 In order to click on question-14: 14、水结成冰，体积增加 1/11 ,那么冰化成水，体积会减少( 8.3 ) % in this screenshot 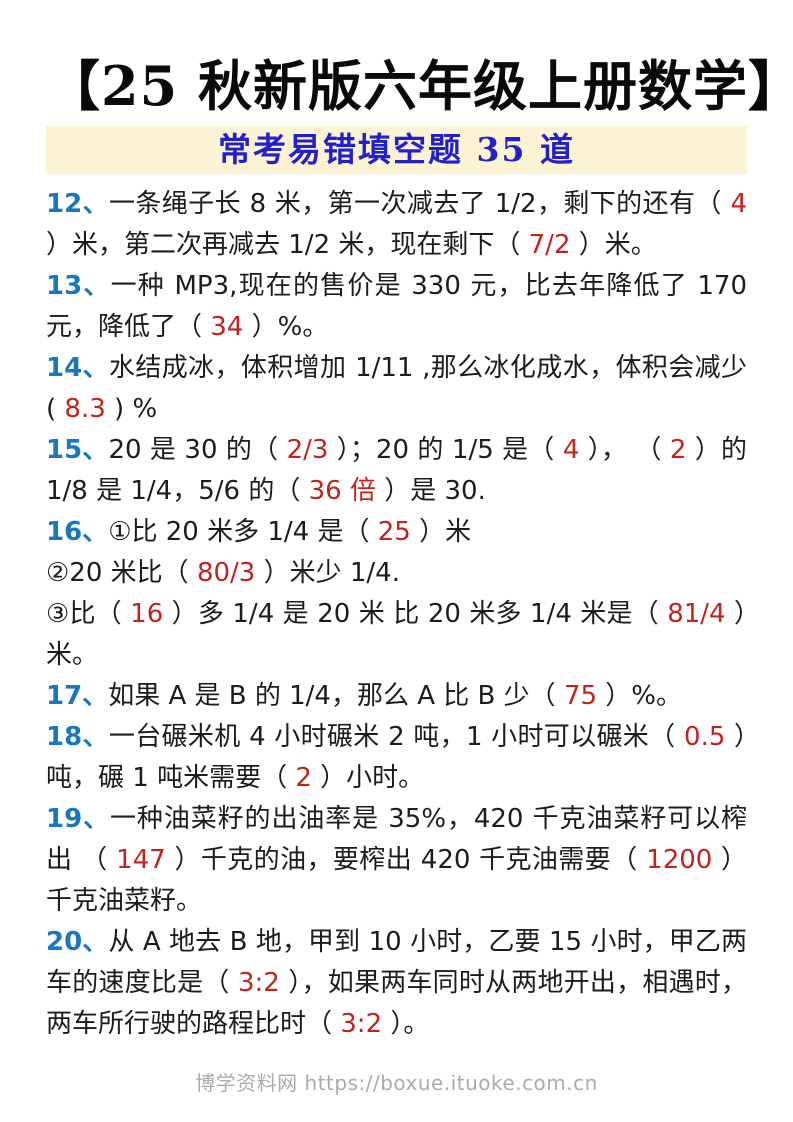, I will do `click(396, 389)`.